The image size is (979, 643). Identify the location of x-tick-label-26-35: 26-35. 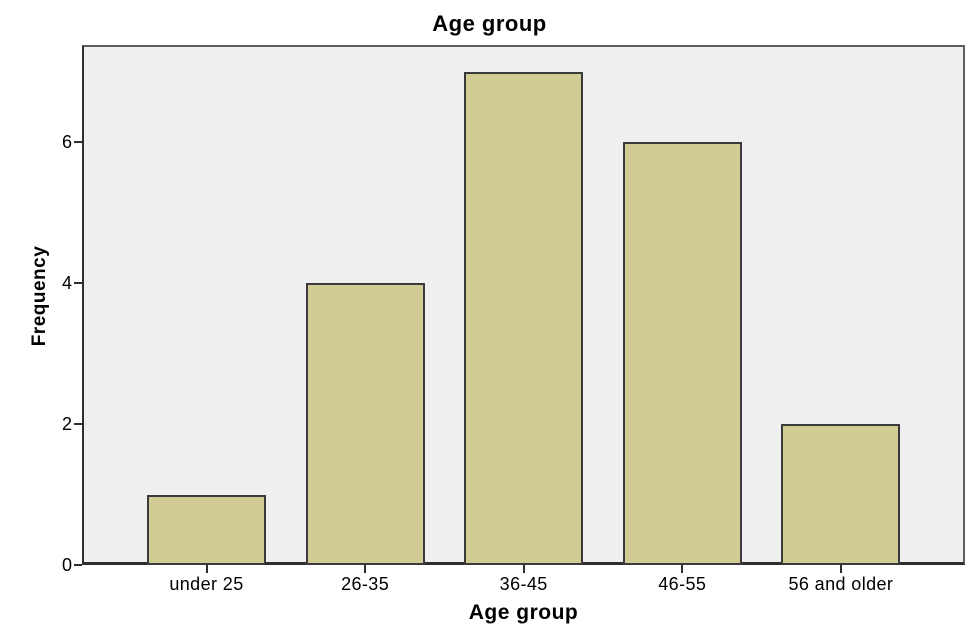
(365, 584).